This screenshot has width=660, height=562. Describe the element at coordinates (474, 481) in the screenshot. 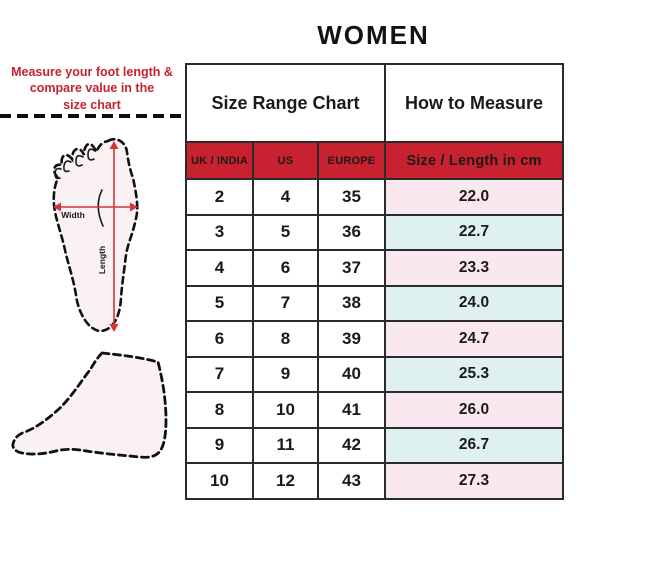

I see `cm-length-cell: 27.3` at that location.